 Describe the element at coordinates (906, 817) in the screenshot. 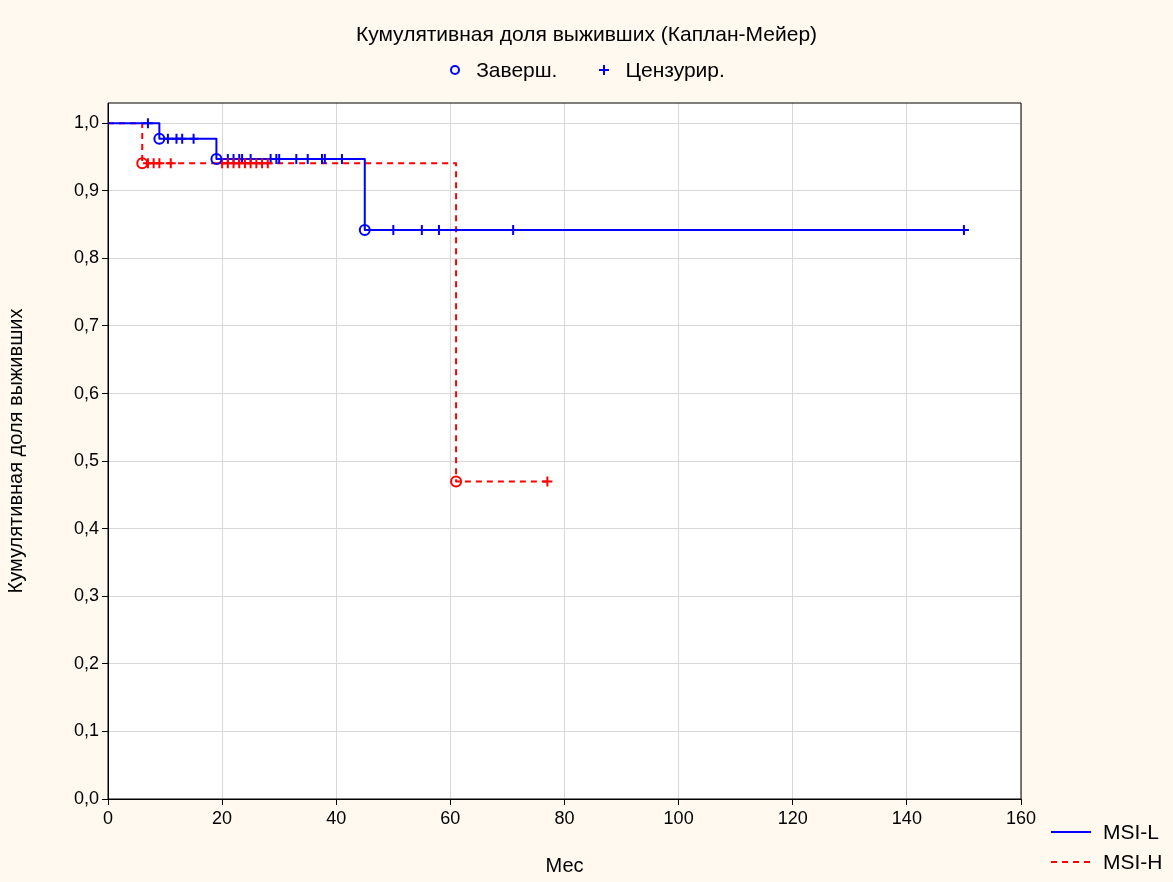

I see `x-tick-label: 140` at that location.